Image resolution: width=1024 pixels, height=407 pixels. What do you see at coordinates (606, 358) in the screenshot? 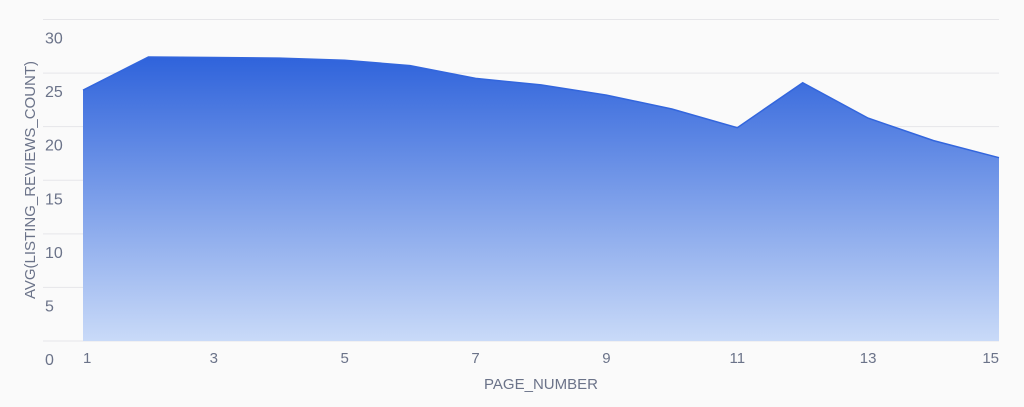
I see `x-tick-label: 9` at bounding box center [606, 358].